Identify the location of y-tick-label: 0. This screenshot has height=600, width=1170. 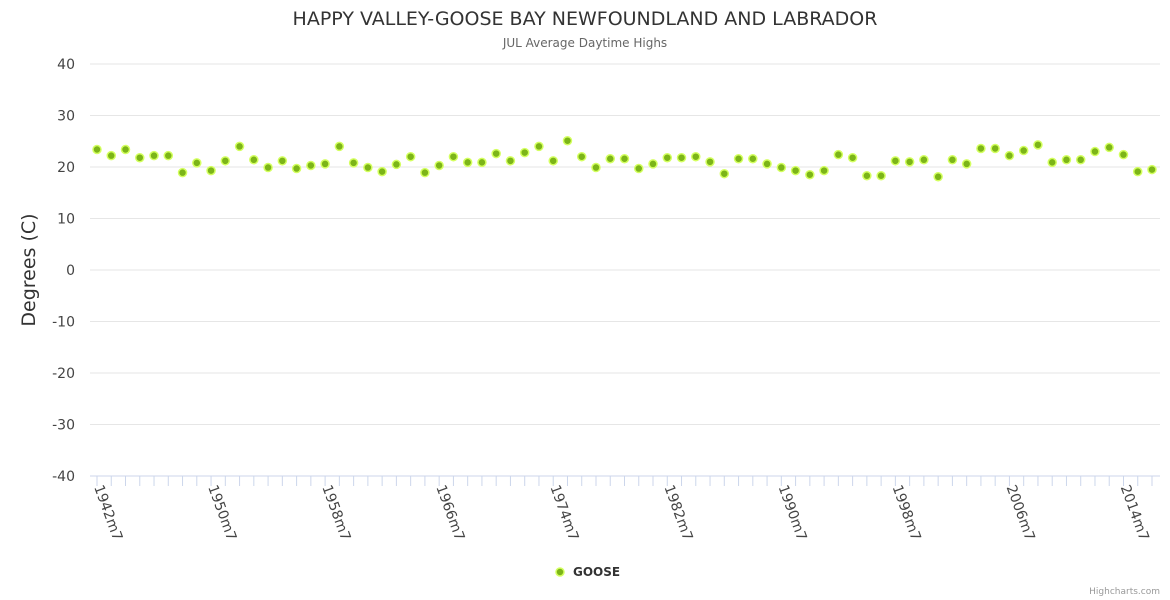
(70, 271).